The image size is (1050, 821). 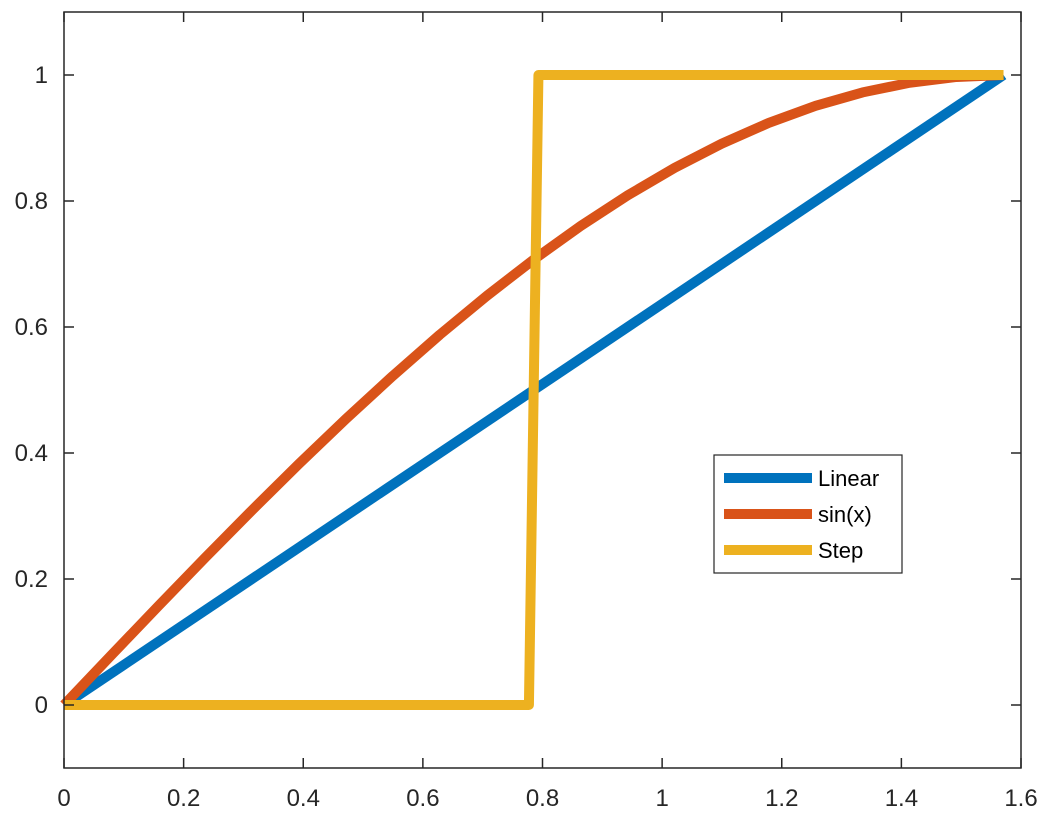 I want to click on x-tick-label: 1.2, so click(x=781, y=798).